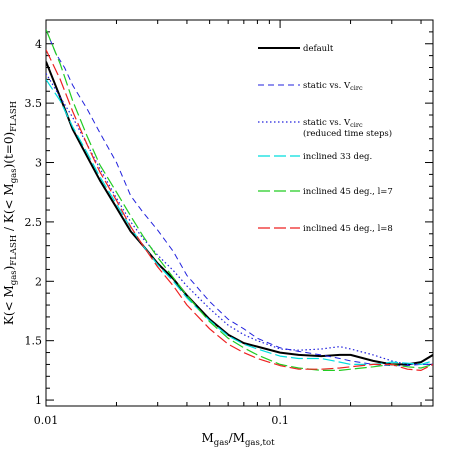  What do you see at coordinates (34, 341) in the screenshot?
I see `y-tick-label: 1.5` at bounding box center [34, 341].